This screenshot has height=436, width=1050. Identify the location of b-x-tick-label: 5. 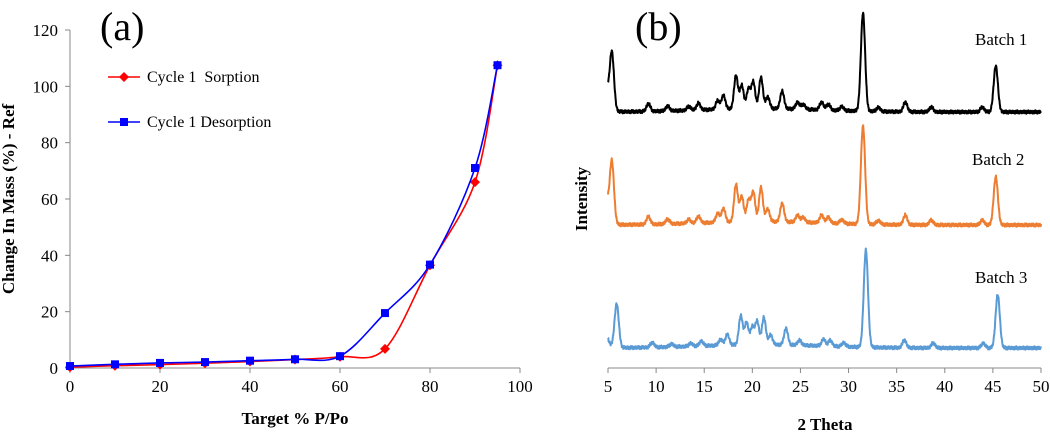
(608, 386).